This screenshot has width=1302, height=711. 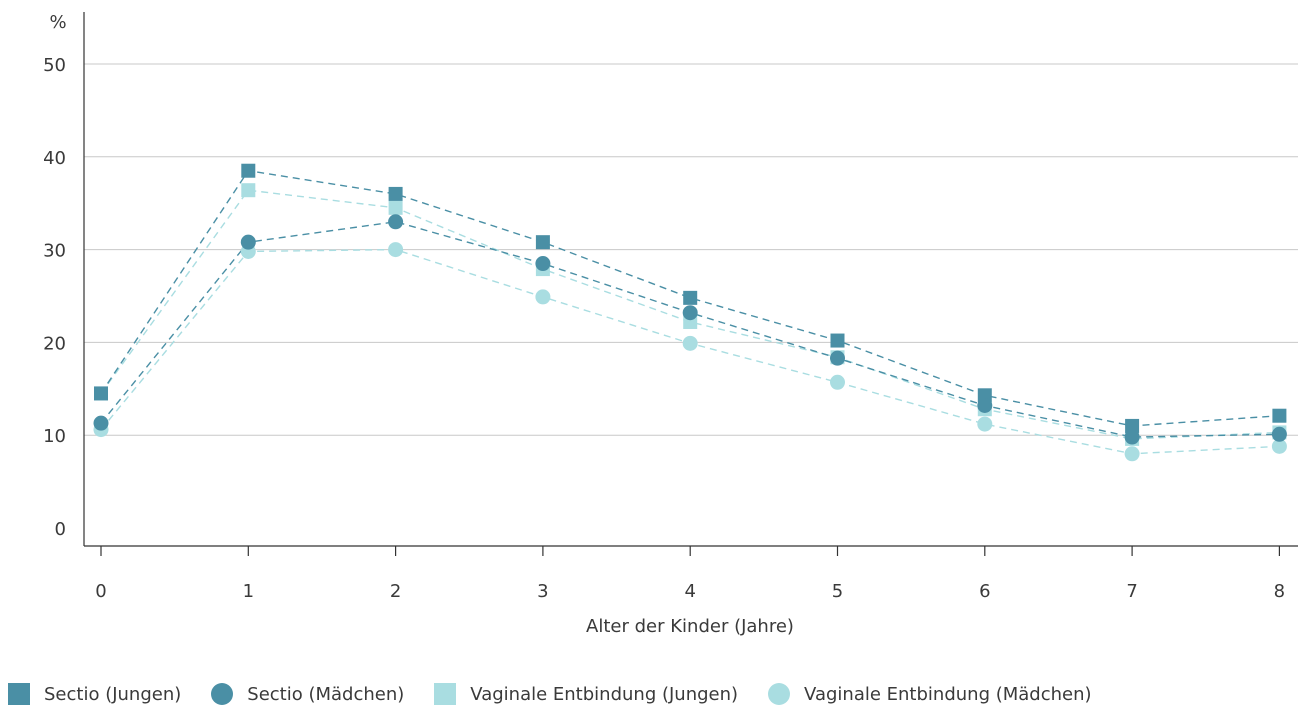 I want to click on legend-item: Vaginale Entbindung (Jungen), so click(x=586, y=694).